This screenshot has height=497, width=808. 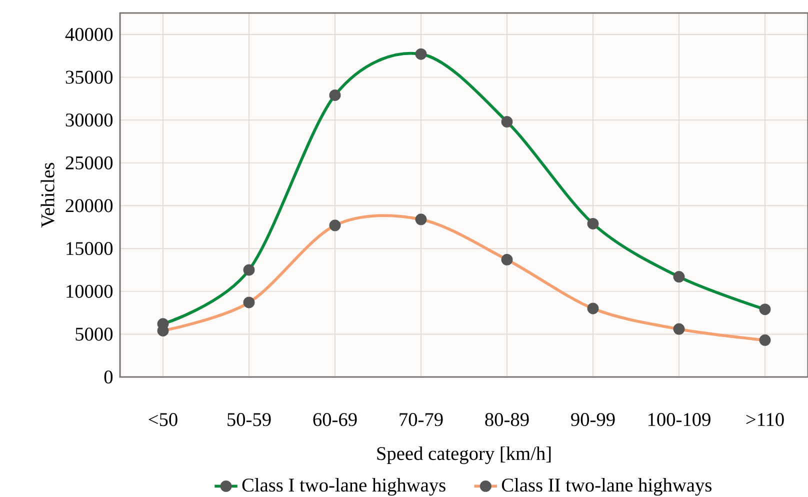 What do you see at coordinates (89, 34) in the screenshot?
I see `y-tick-label: 40000` at bounding box center [89, 34].